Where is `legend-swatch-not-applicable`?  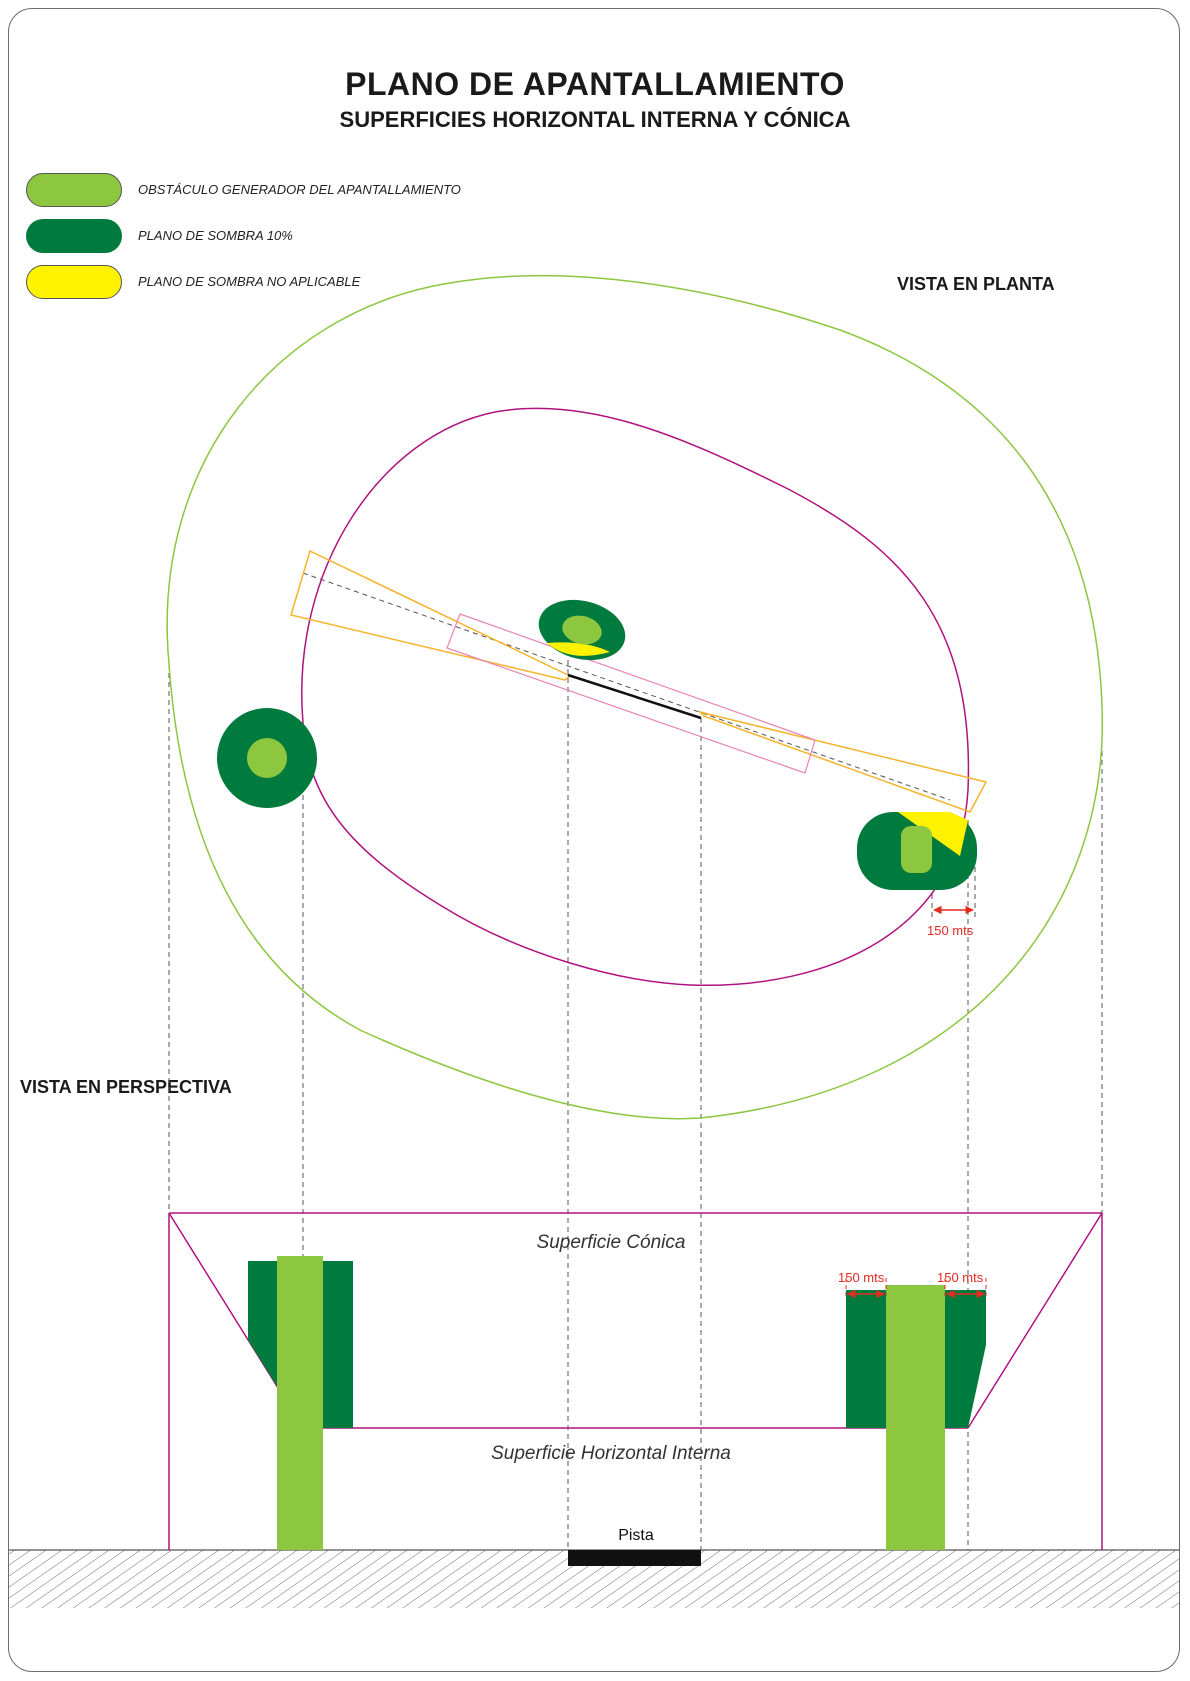 legend-swatch-not-applicable is located at coordinates (74, 282).